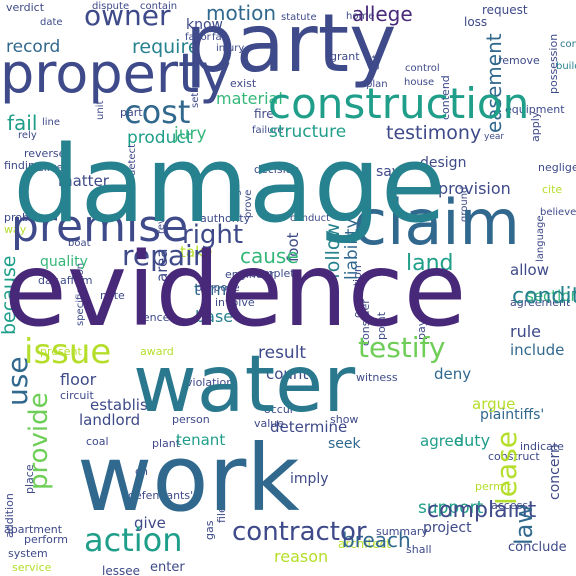 This screenshot has height=576, width=576. What do you see at coordinates (112, 295) in the screenshot?
I see `word: note` at bounding box center [112, 295].